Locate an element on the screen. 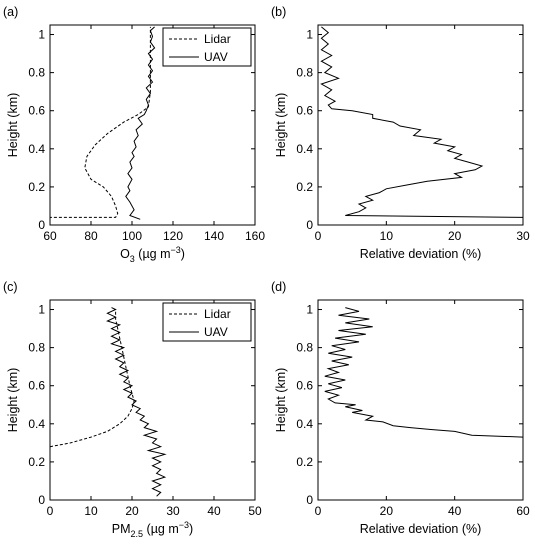 This screenshot has height=550, width=535. x-tick-label: 140 is located at coordinates (214, 236).